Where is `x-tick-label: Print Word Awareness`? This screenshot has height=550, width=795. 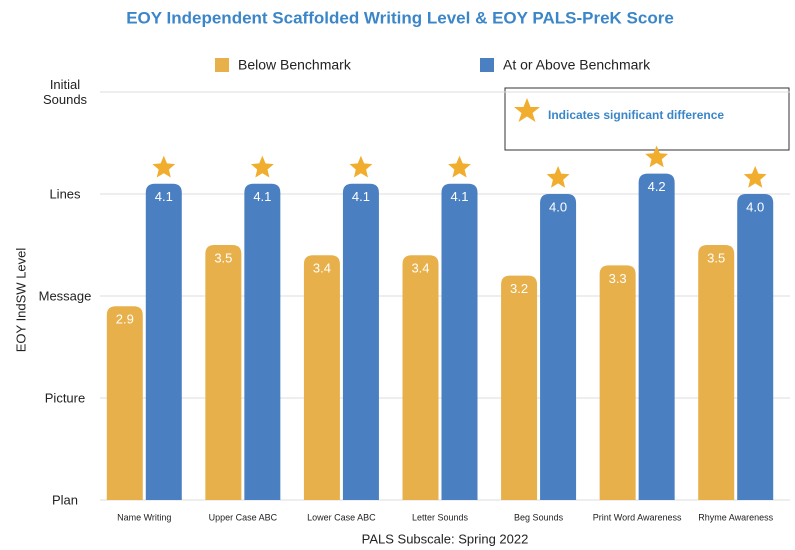
x-tick-label: Print Word Awareness is located at coordinates (637, 517).